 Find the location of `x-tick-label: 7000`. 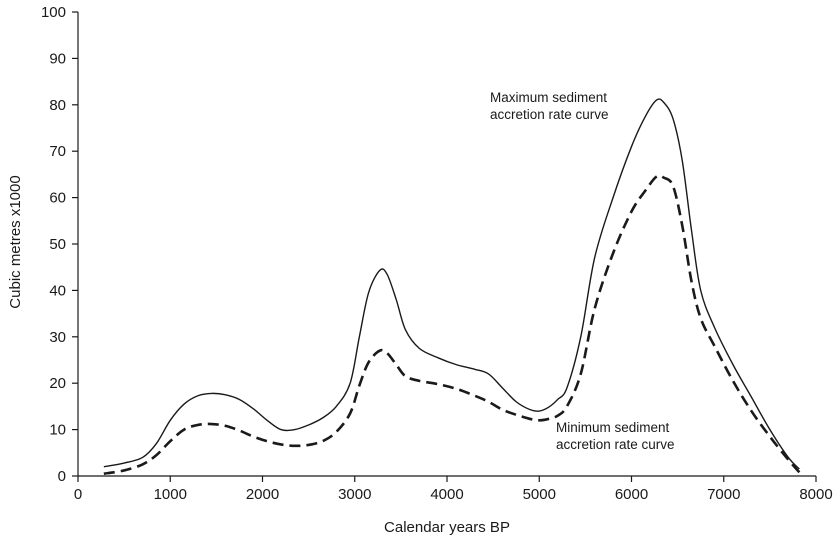

x-tick-label: 7000 is located at coordinates (723, 494).